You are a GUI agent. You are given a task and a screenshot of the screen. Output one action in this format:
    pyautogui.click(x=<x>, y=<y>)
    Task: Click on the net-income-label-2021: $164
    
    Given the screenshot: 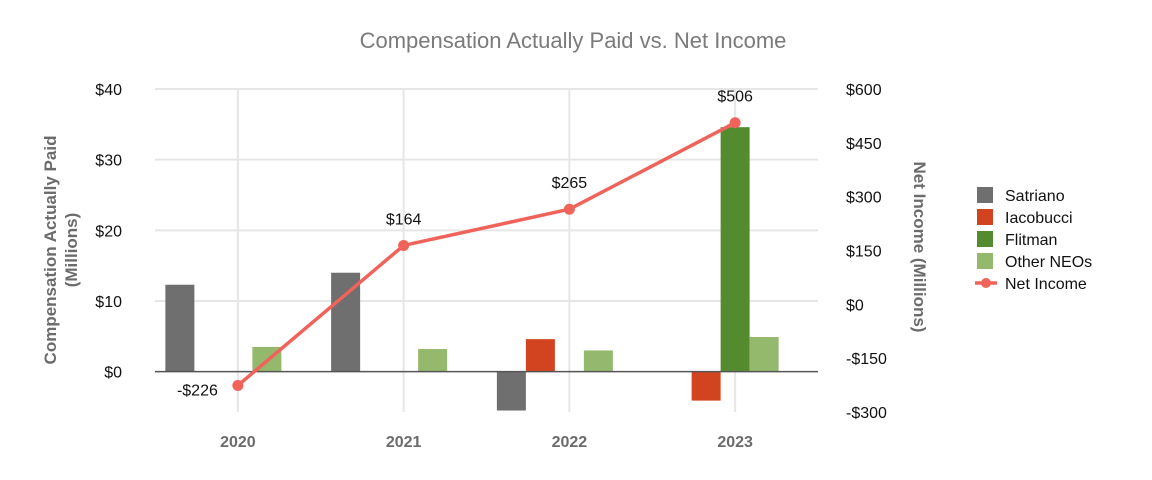 What is the action you would take?
    pyautogui.click(x=404, y=219)
    